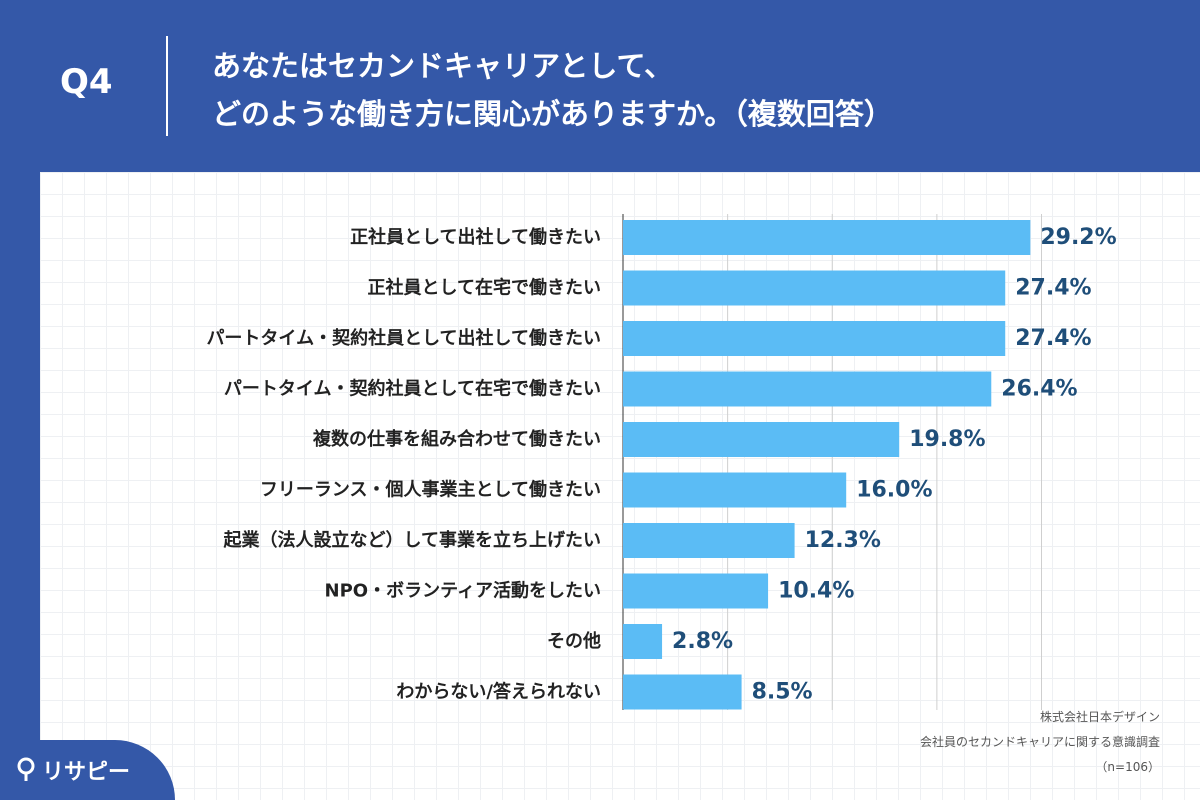 The width and height of the screenshot is (1200, 800). I want to click on title-line-2: どのような働き方に関心がありますか。（複数回答）, so click(552, 114).